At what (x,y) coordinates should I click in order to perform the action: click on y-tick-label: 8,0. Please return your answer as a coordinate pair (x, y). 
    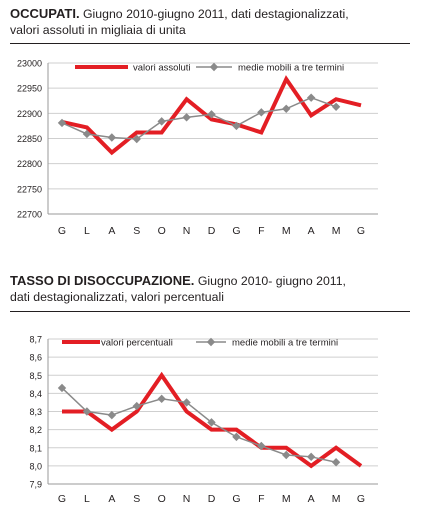
    Looking at the image, I should click on (35, 466).